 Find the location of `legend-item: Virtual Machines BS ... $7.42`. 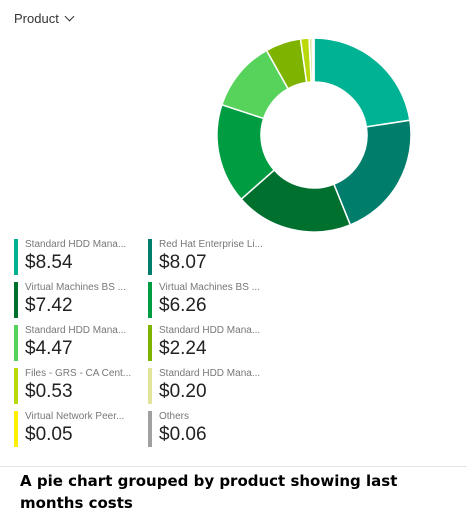

legend-item: Virtual Machines BS ... $7.42 is located at coordinates (81, 302).